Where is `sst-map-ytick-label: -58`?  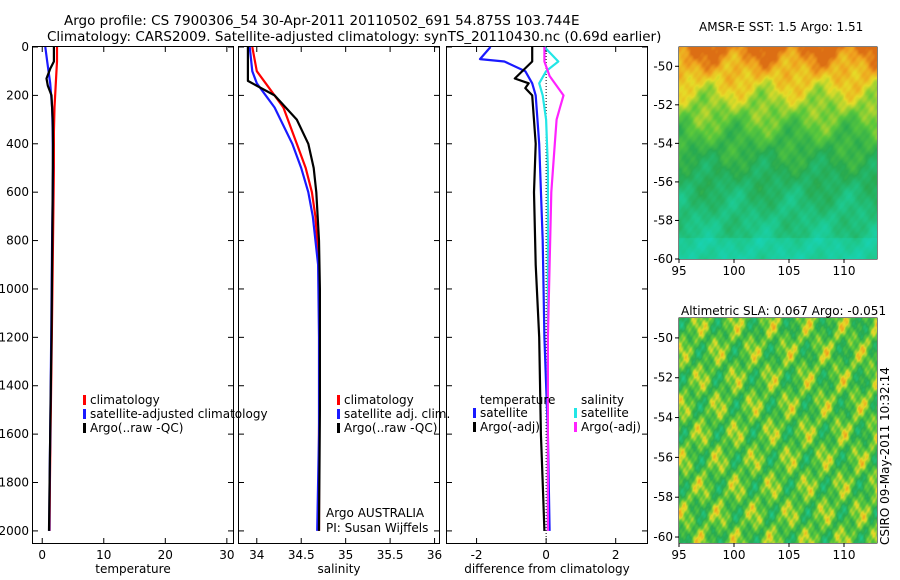
sst-map-ytick-label: -58 is located at coordinates (663, 220).